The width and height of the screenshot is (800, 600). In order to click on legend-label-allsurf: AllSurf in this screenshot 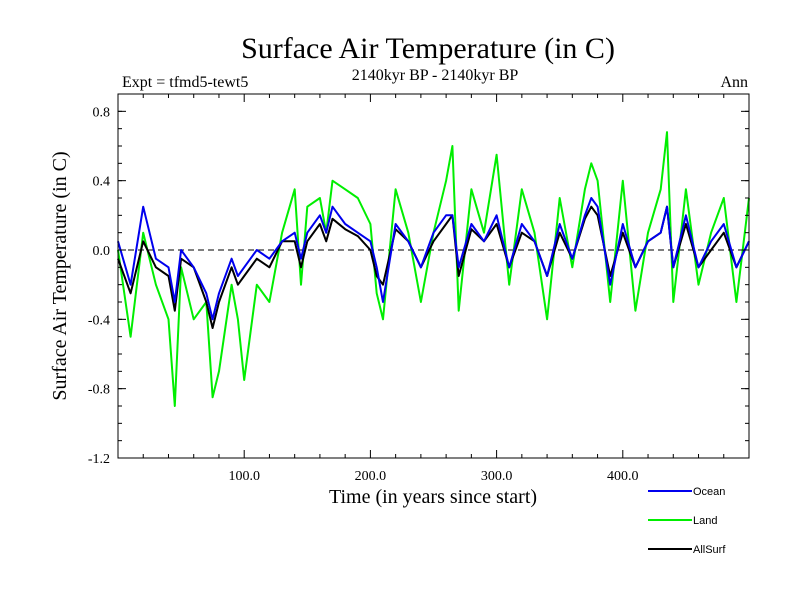, I will do `click(709, 550)`.